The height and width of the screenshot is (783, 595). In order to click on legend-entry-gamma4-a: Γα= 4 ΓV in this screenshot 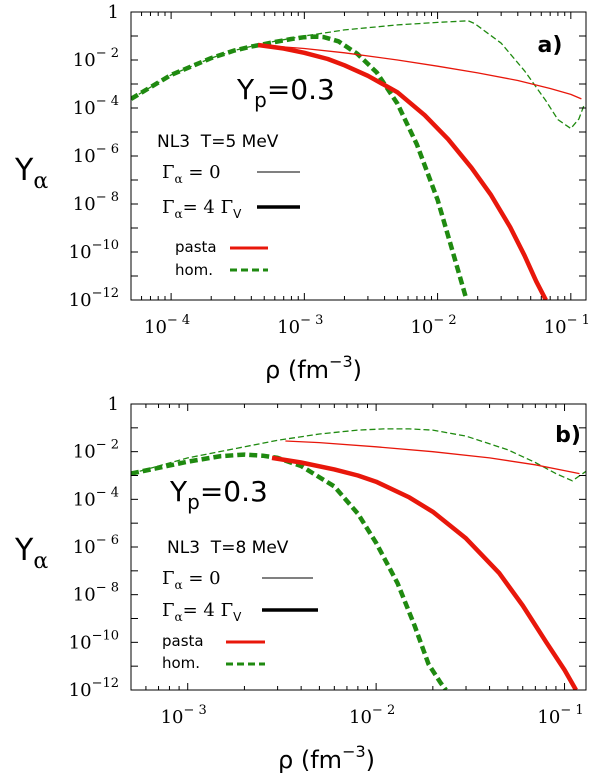, I will do `click(202, 209)`.